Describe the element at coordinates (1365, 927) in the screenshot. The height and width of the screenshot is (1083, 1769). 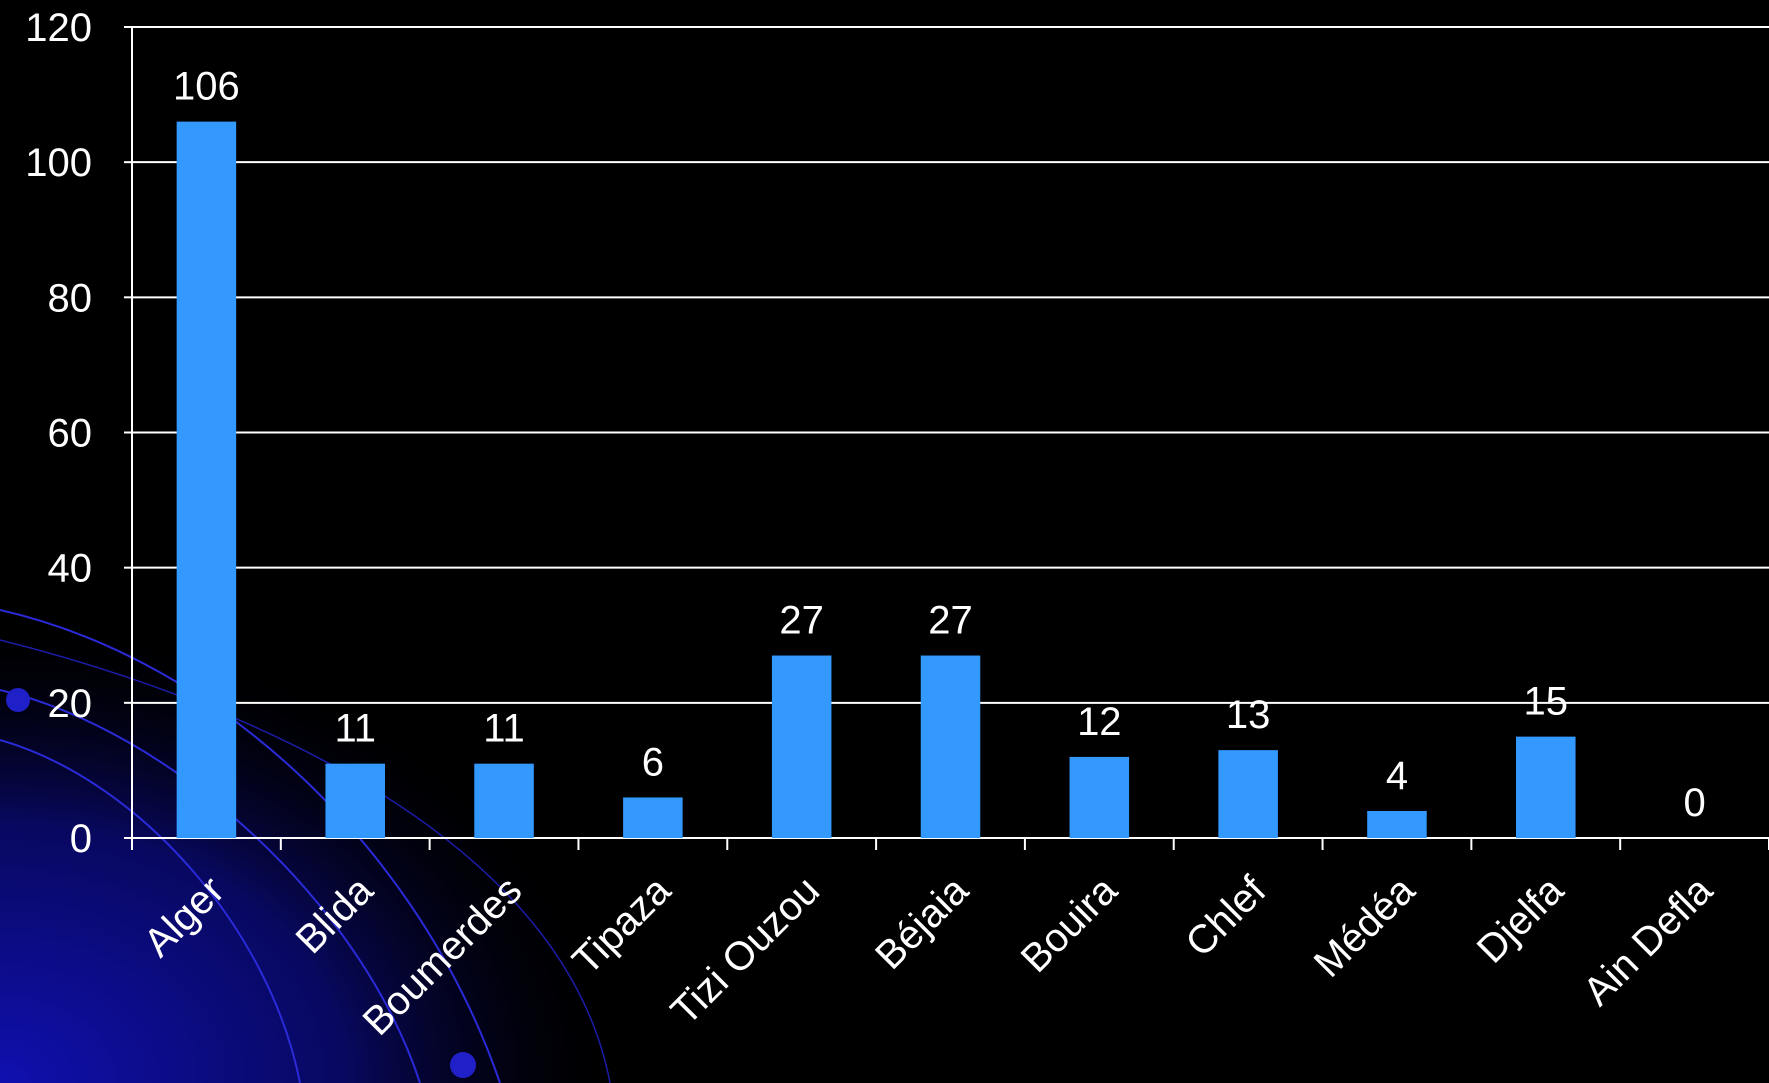
I see `x-tick-label: Médéa` at that location.